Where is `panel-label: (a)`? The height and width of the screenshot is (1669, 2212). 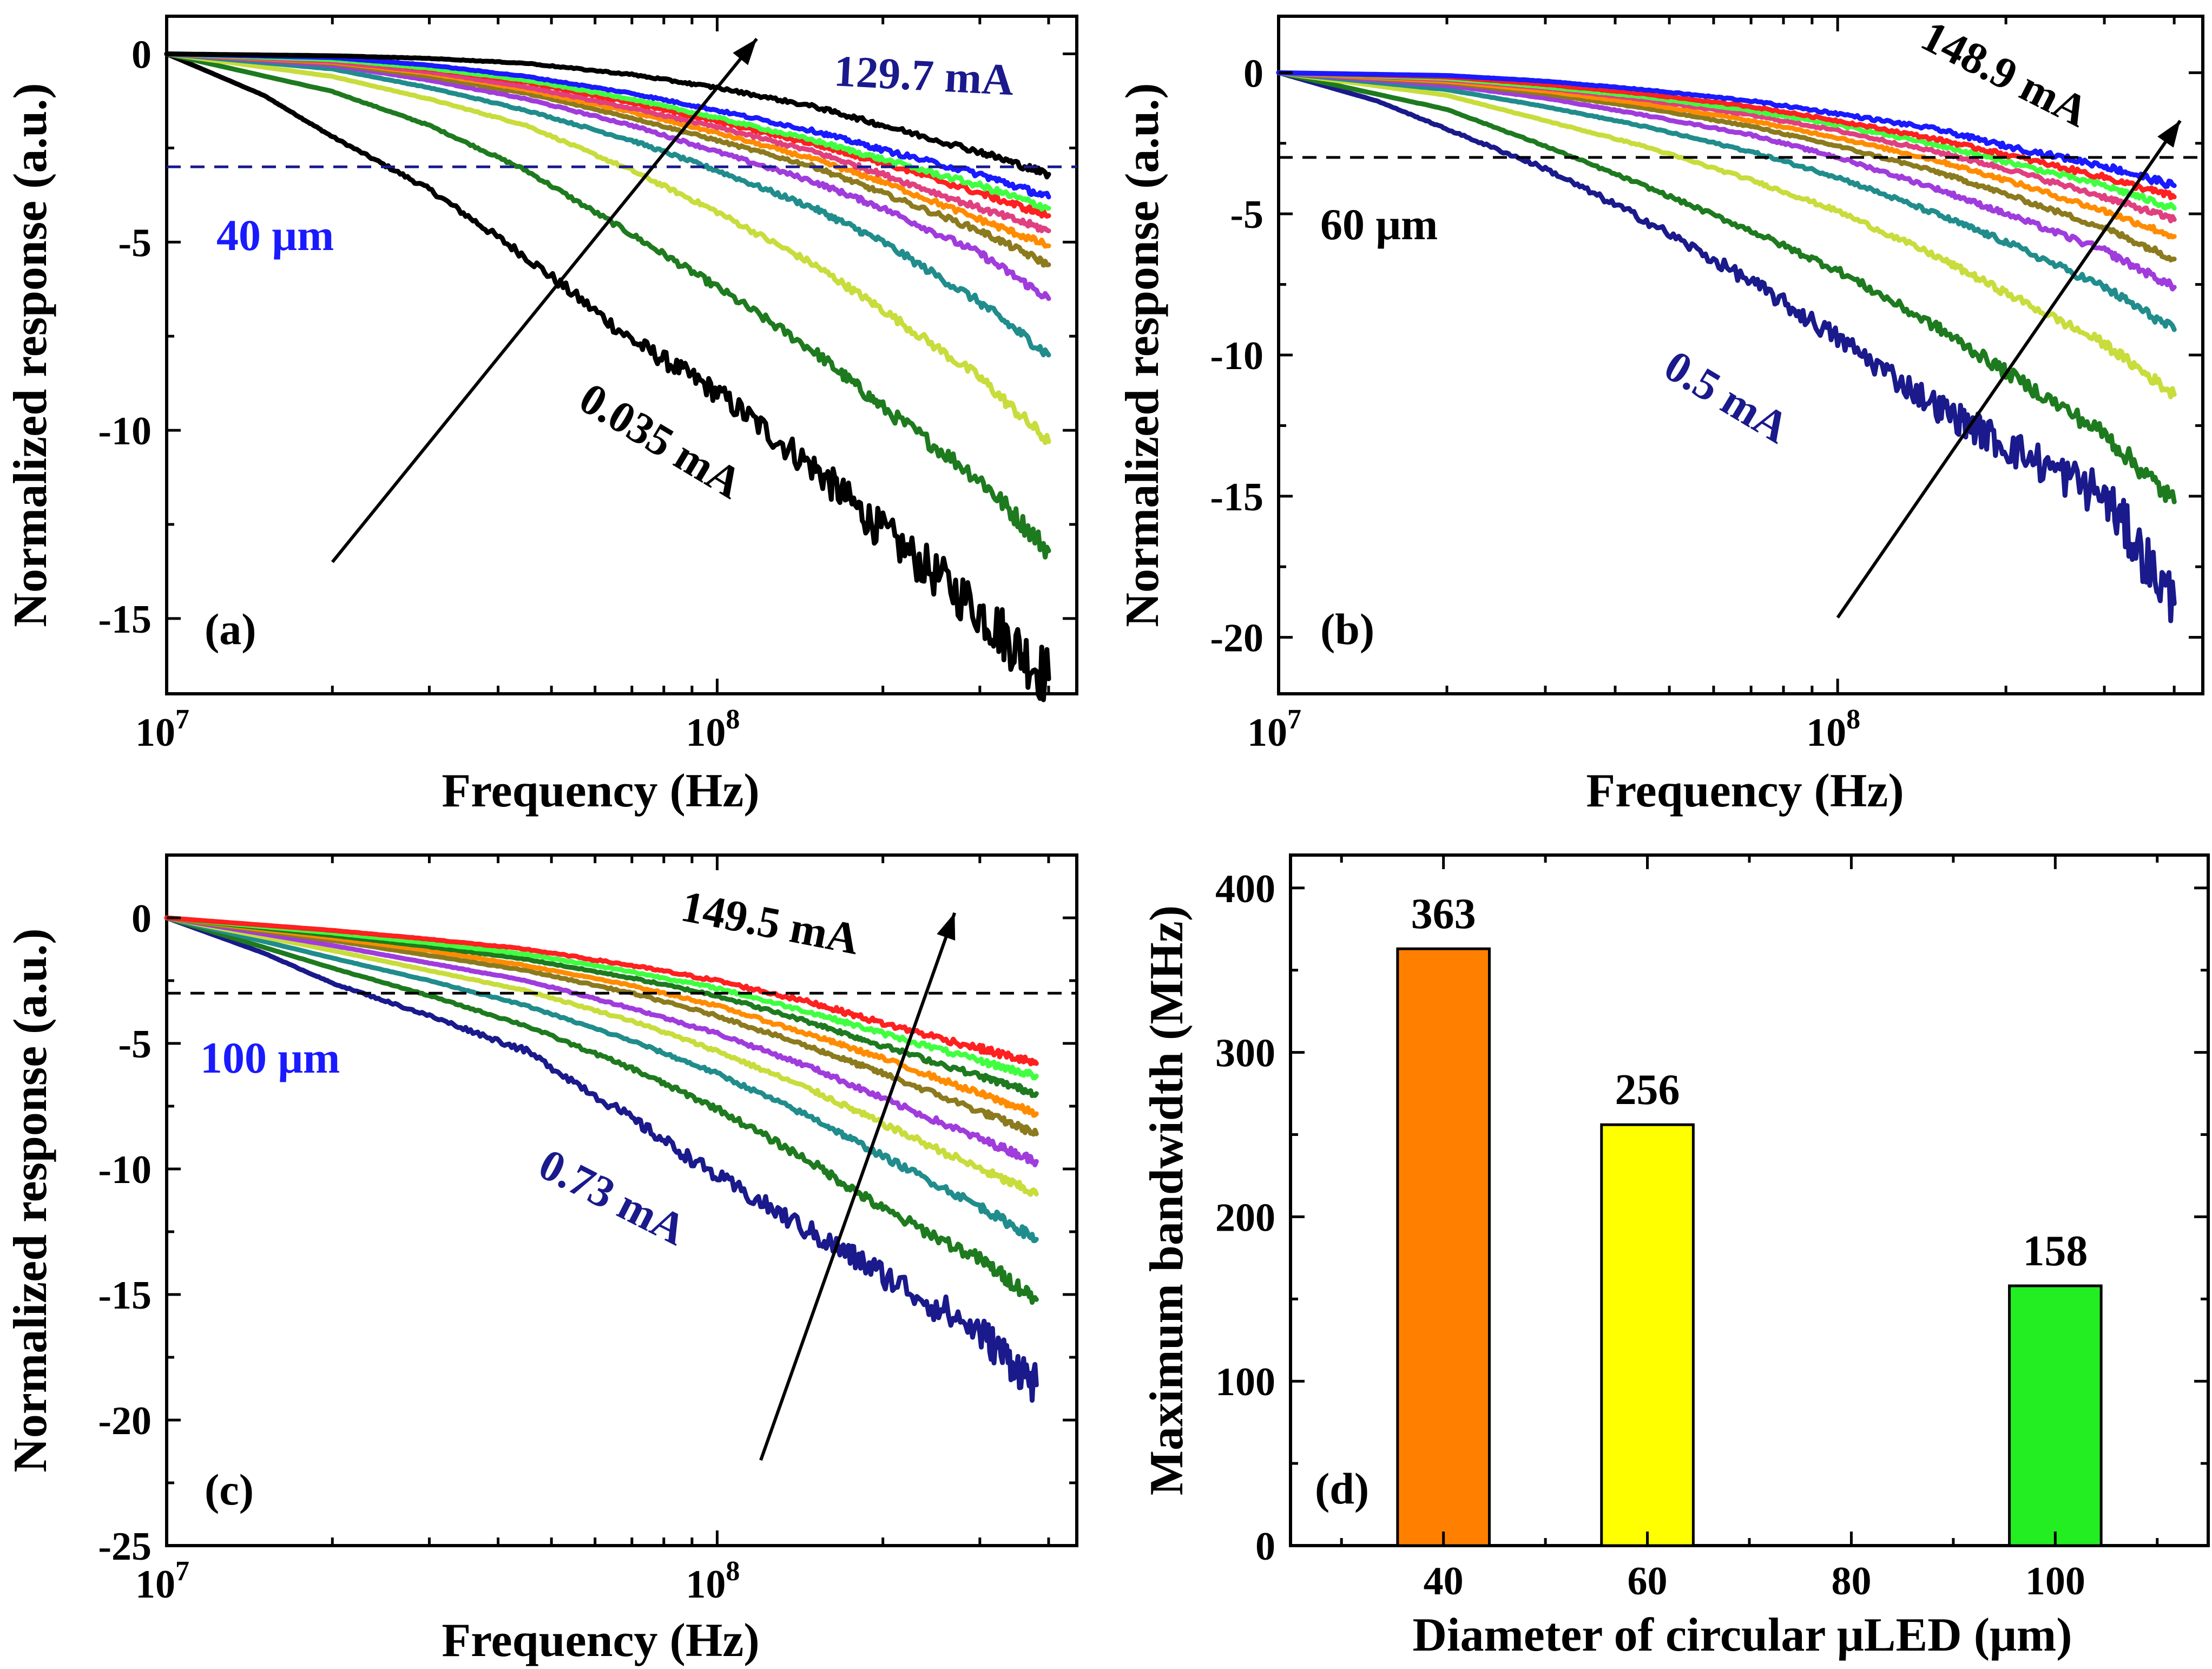 panel-label: (a) is located at coordinates (231, 629).